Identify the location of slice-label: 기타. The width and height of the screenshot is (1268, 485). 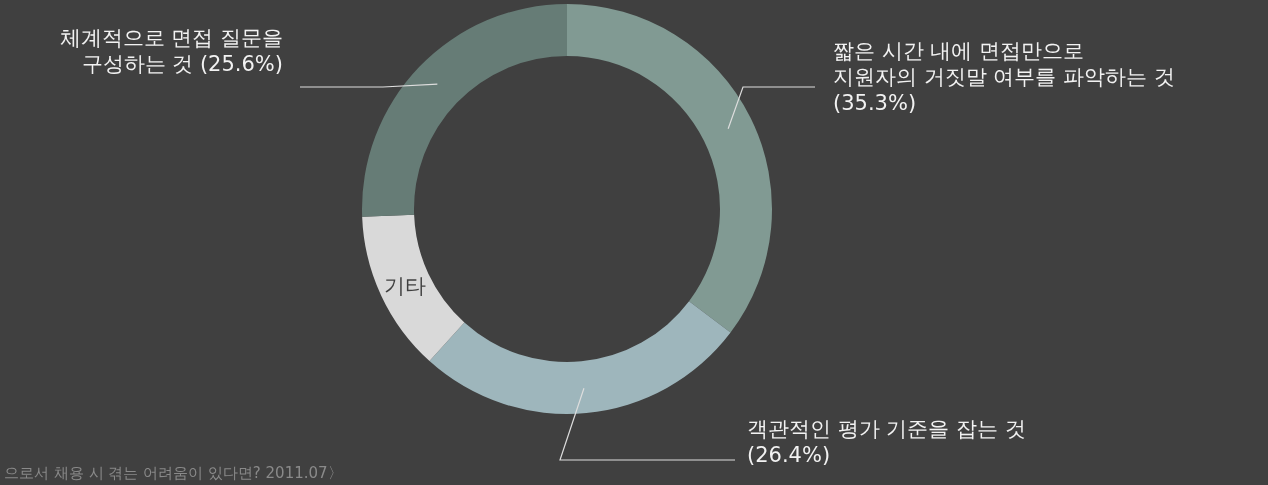
(404, 285).